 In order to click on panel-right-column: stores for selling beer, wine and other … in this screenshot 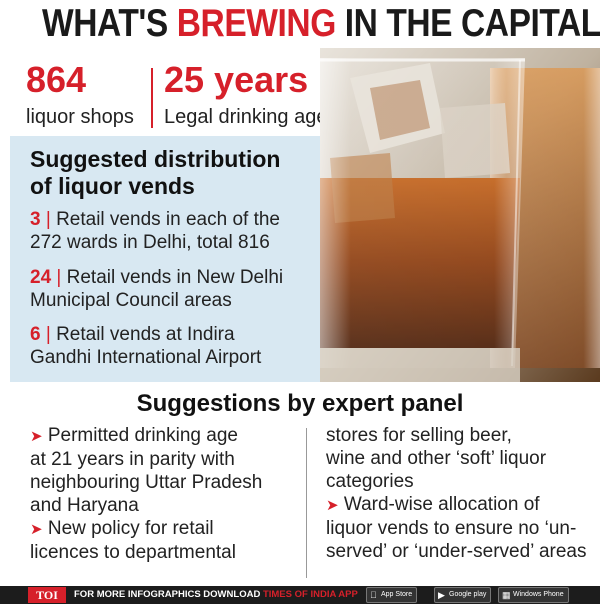, I will do `click(456, 493)`.